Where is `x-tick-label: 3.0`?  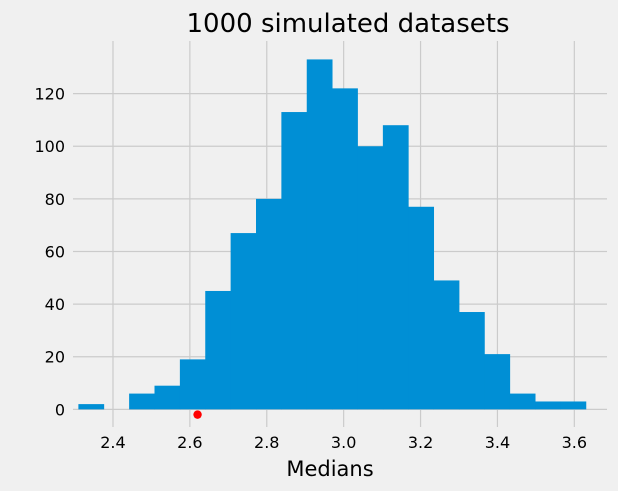
x-tick-label: 3.0 is located at coordinates (343, 442).